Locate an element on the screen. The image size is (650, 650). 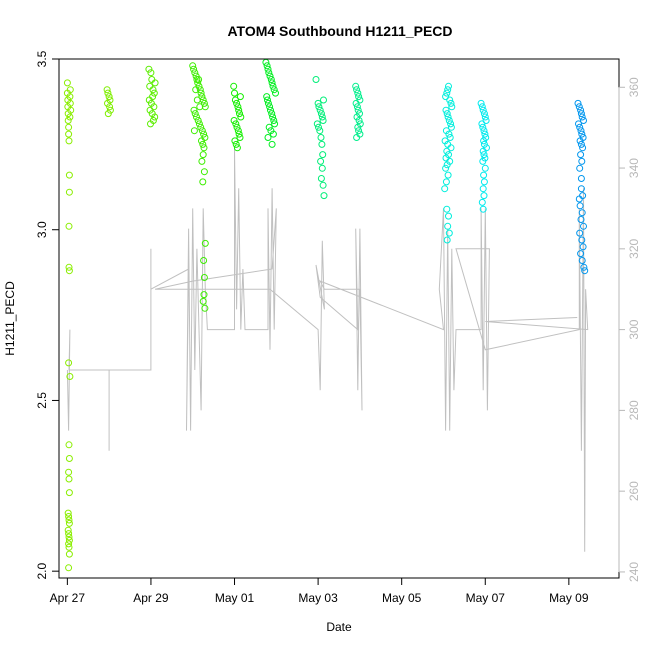
x-tick-label: May 01 is located at coordinates (235, 598).